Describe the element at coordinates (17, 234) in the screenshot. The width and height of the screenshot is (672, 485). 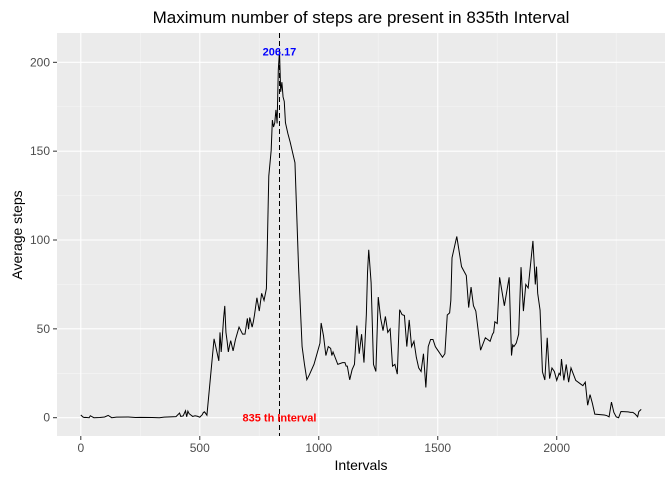
I see `y-axis-title: Average steps` at that location.